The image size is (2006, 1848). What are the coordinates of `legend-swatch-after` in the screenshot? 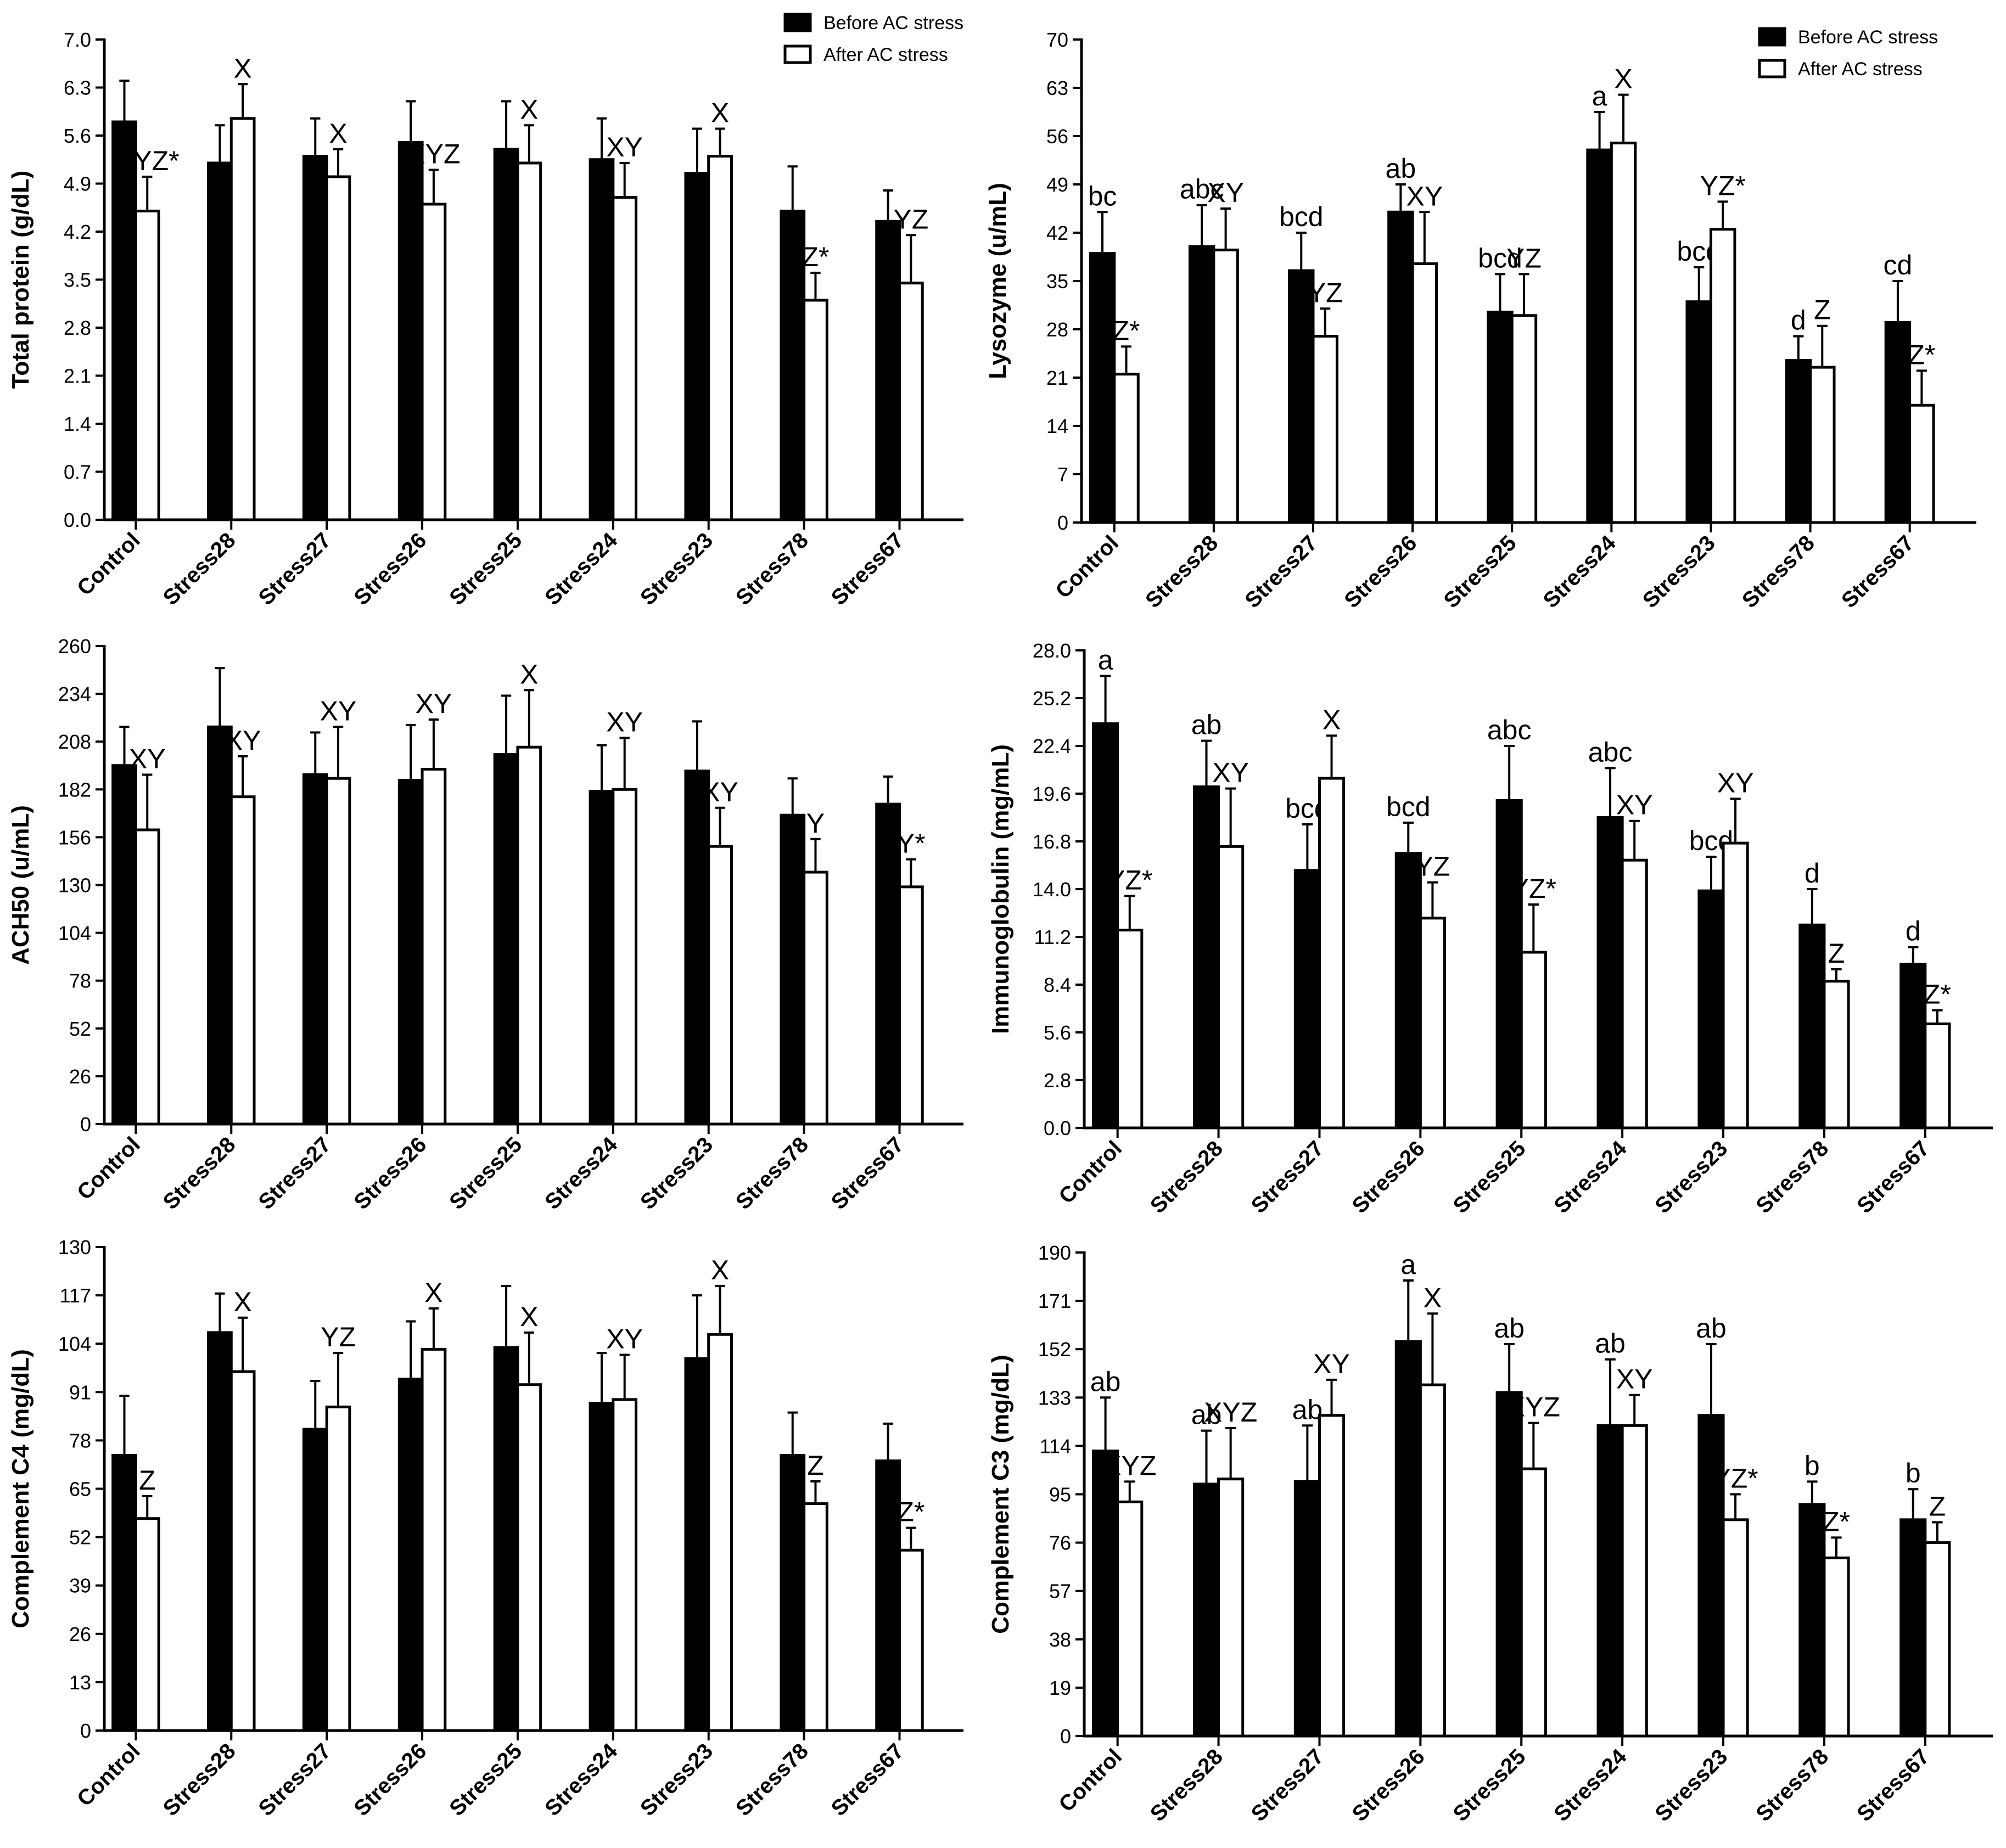 It's located at (1772, 69).